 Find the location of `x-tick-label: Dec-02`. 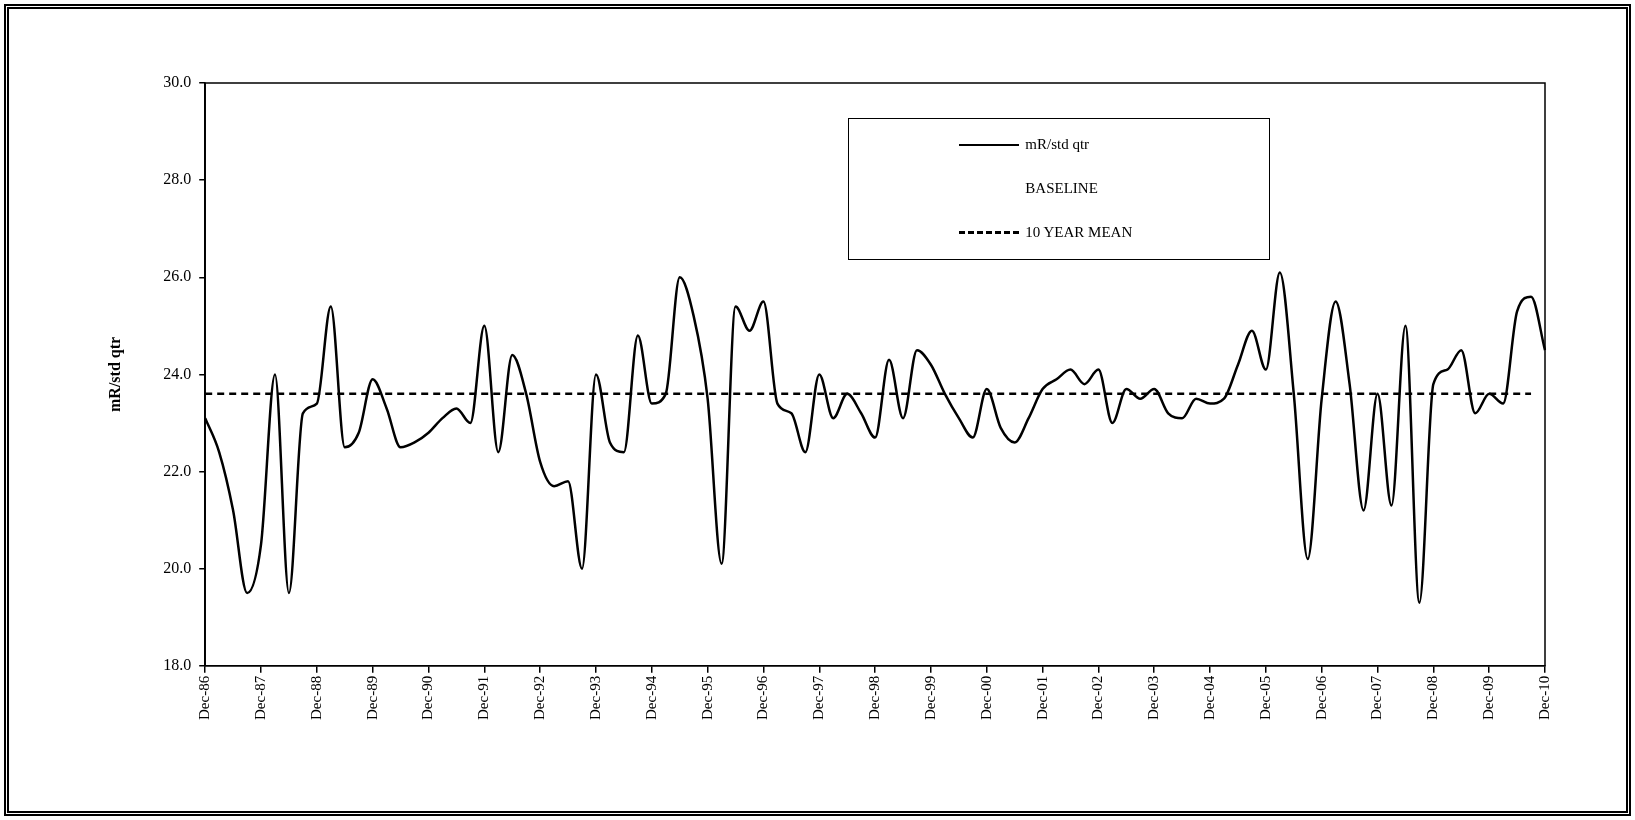

x-tick-label: Dec-02 is located at coordinates (1097, 698).